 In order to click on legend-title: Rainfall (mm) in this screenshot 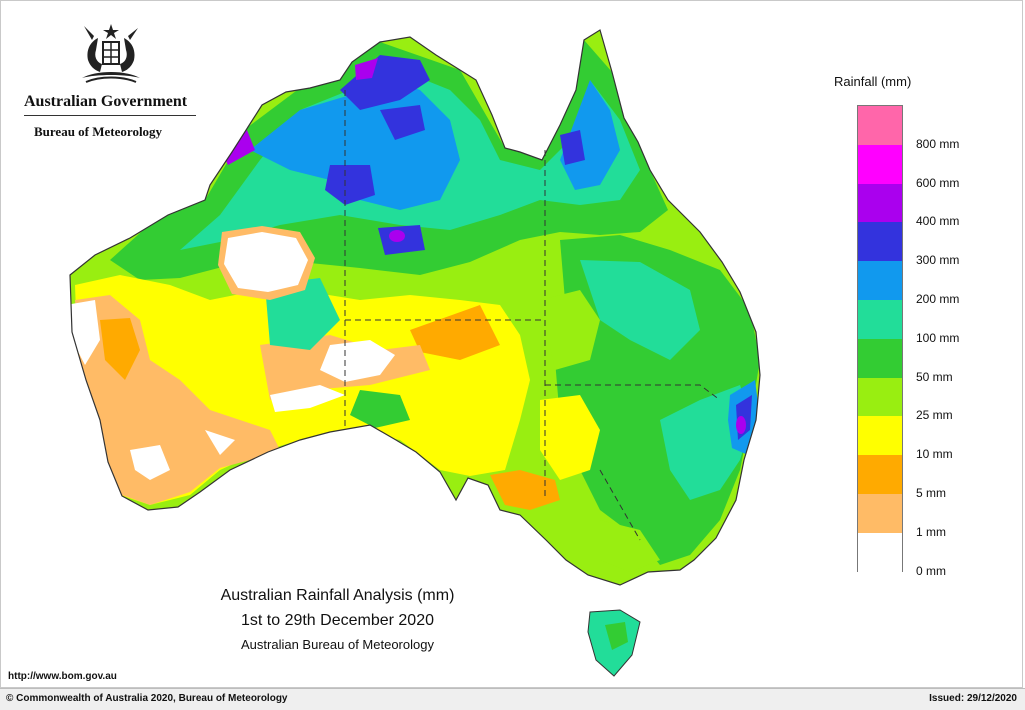, I will do `click(873, 81)`.